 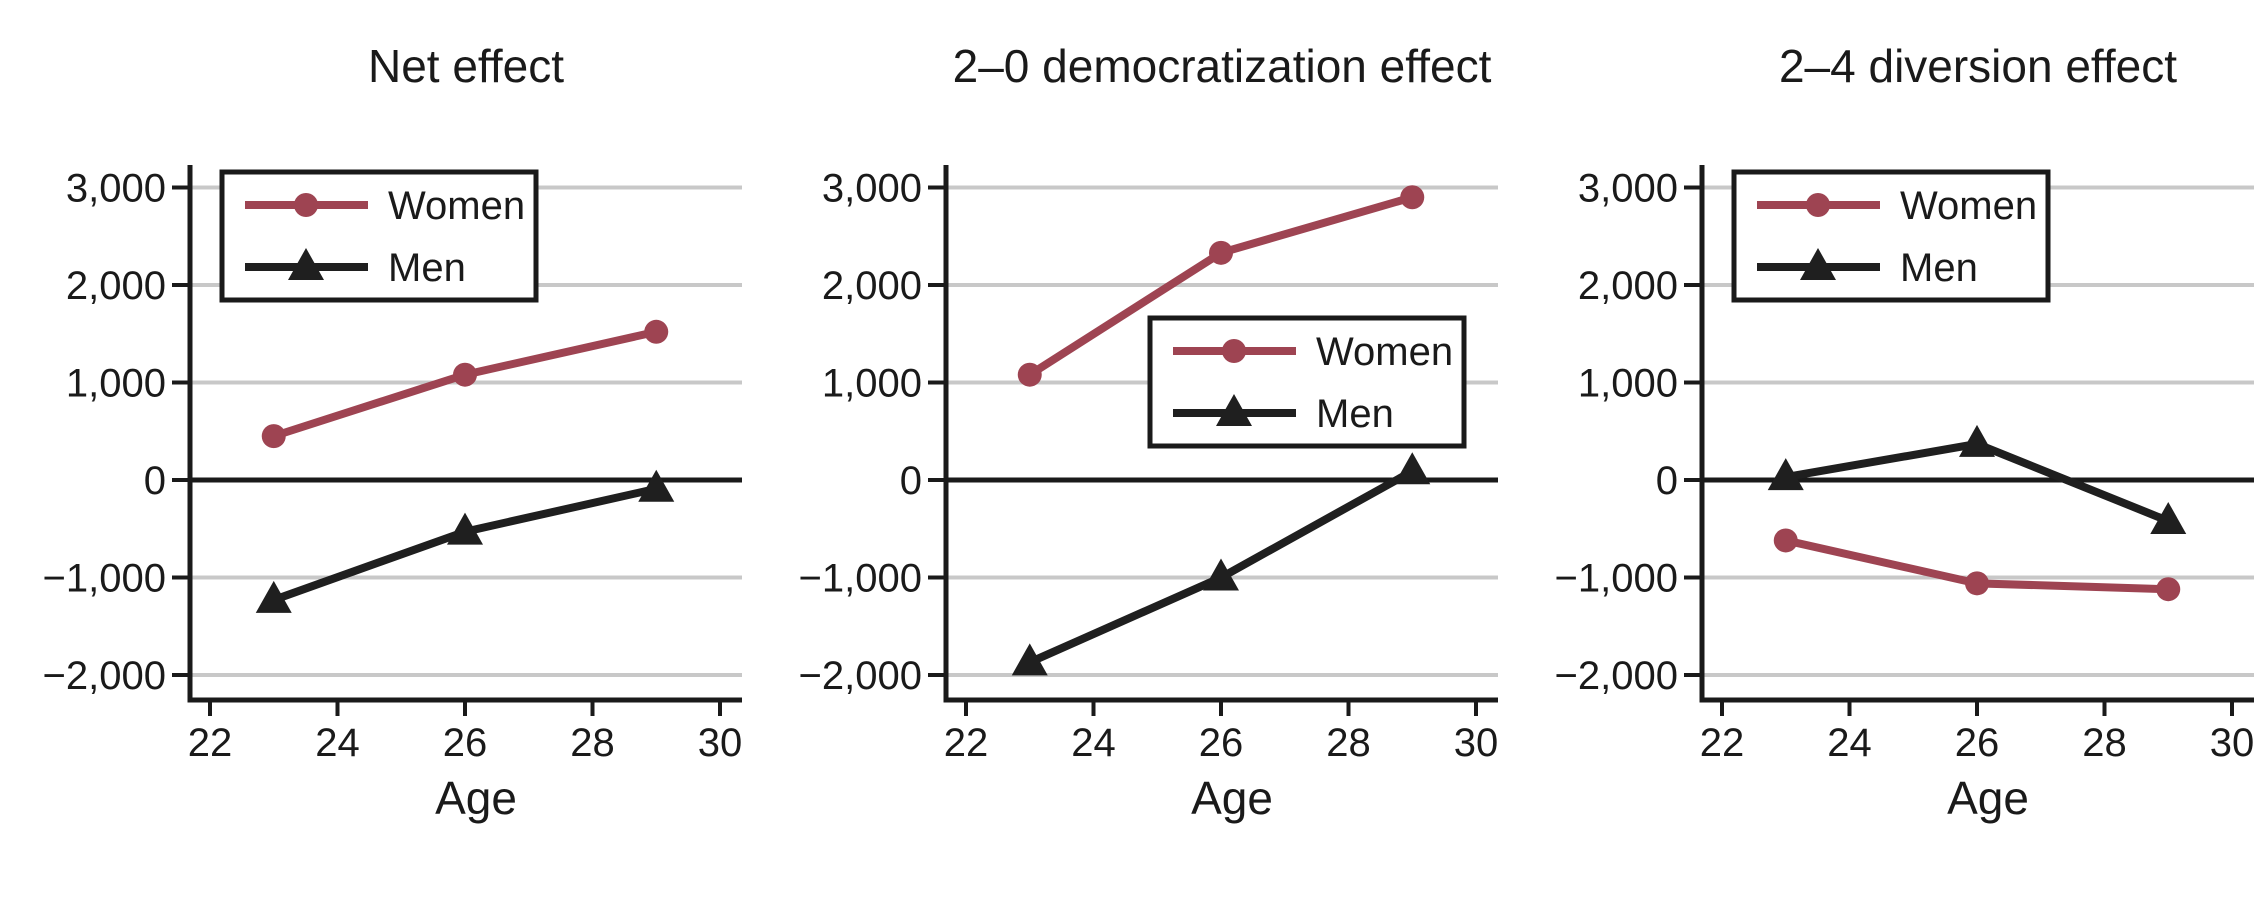 I want to click on chart-title: 2–0 democratization effect, so click(x=1222, y=66).